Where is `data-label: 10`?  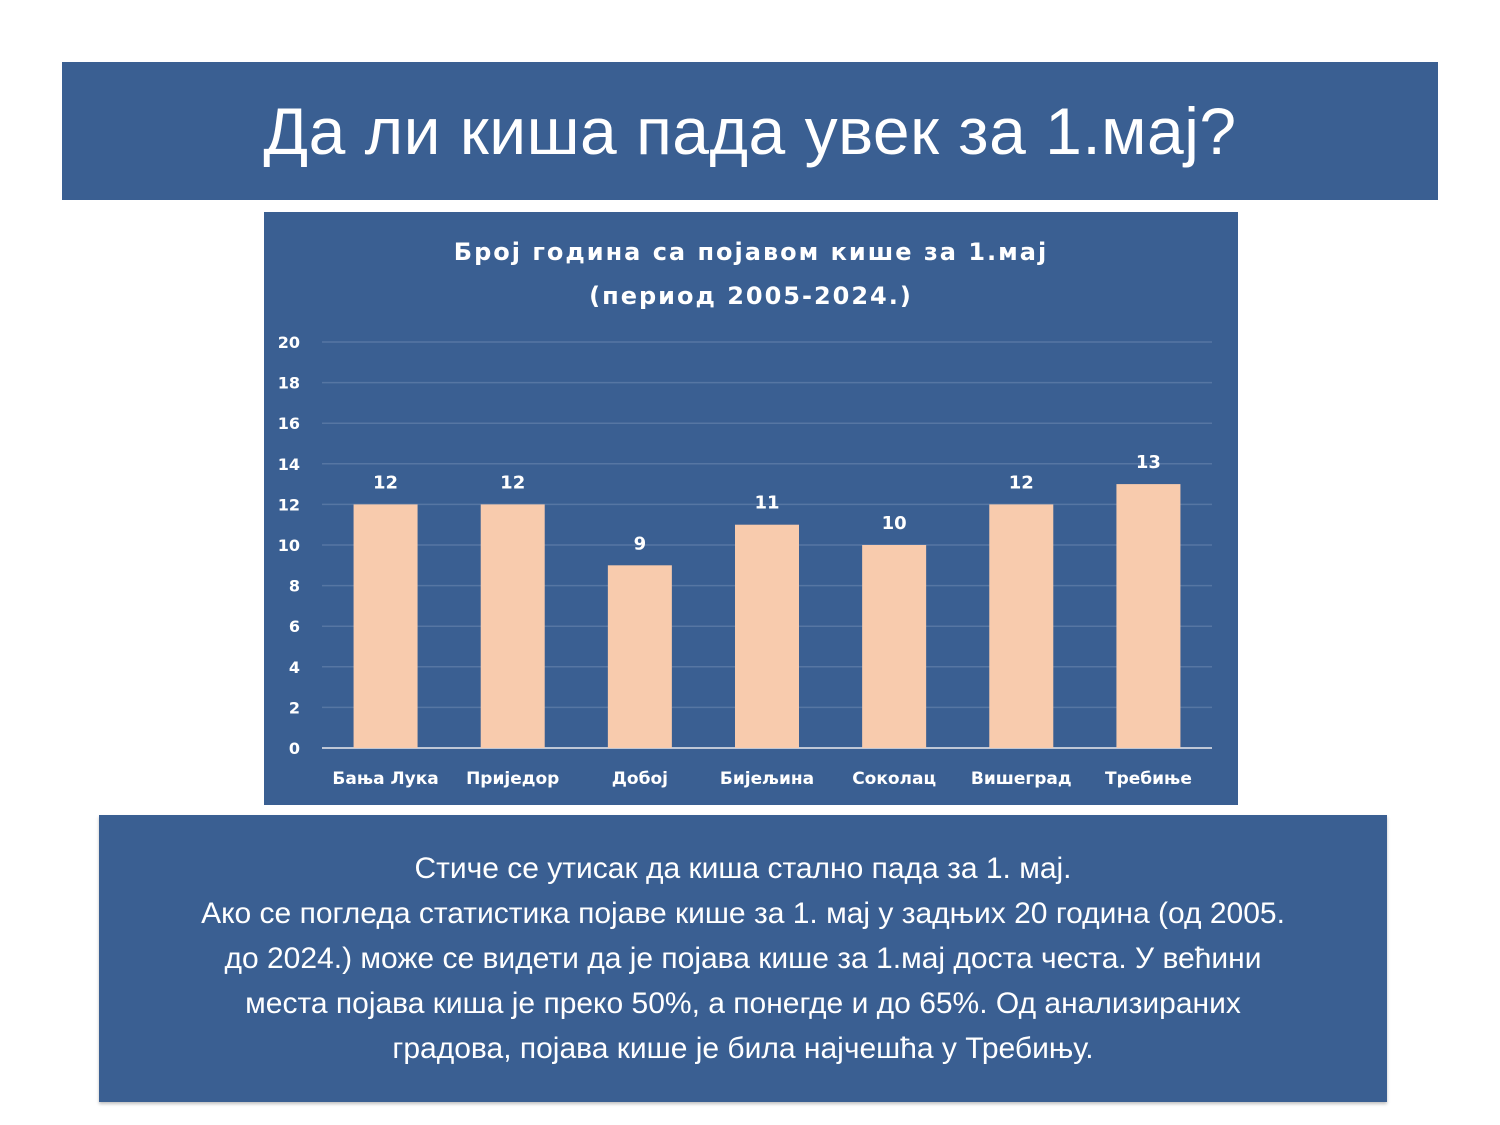 data-label: 10 is located at coordinates (894, 523).